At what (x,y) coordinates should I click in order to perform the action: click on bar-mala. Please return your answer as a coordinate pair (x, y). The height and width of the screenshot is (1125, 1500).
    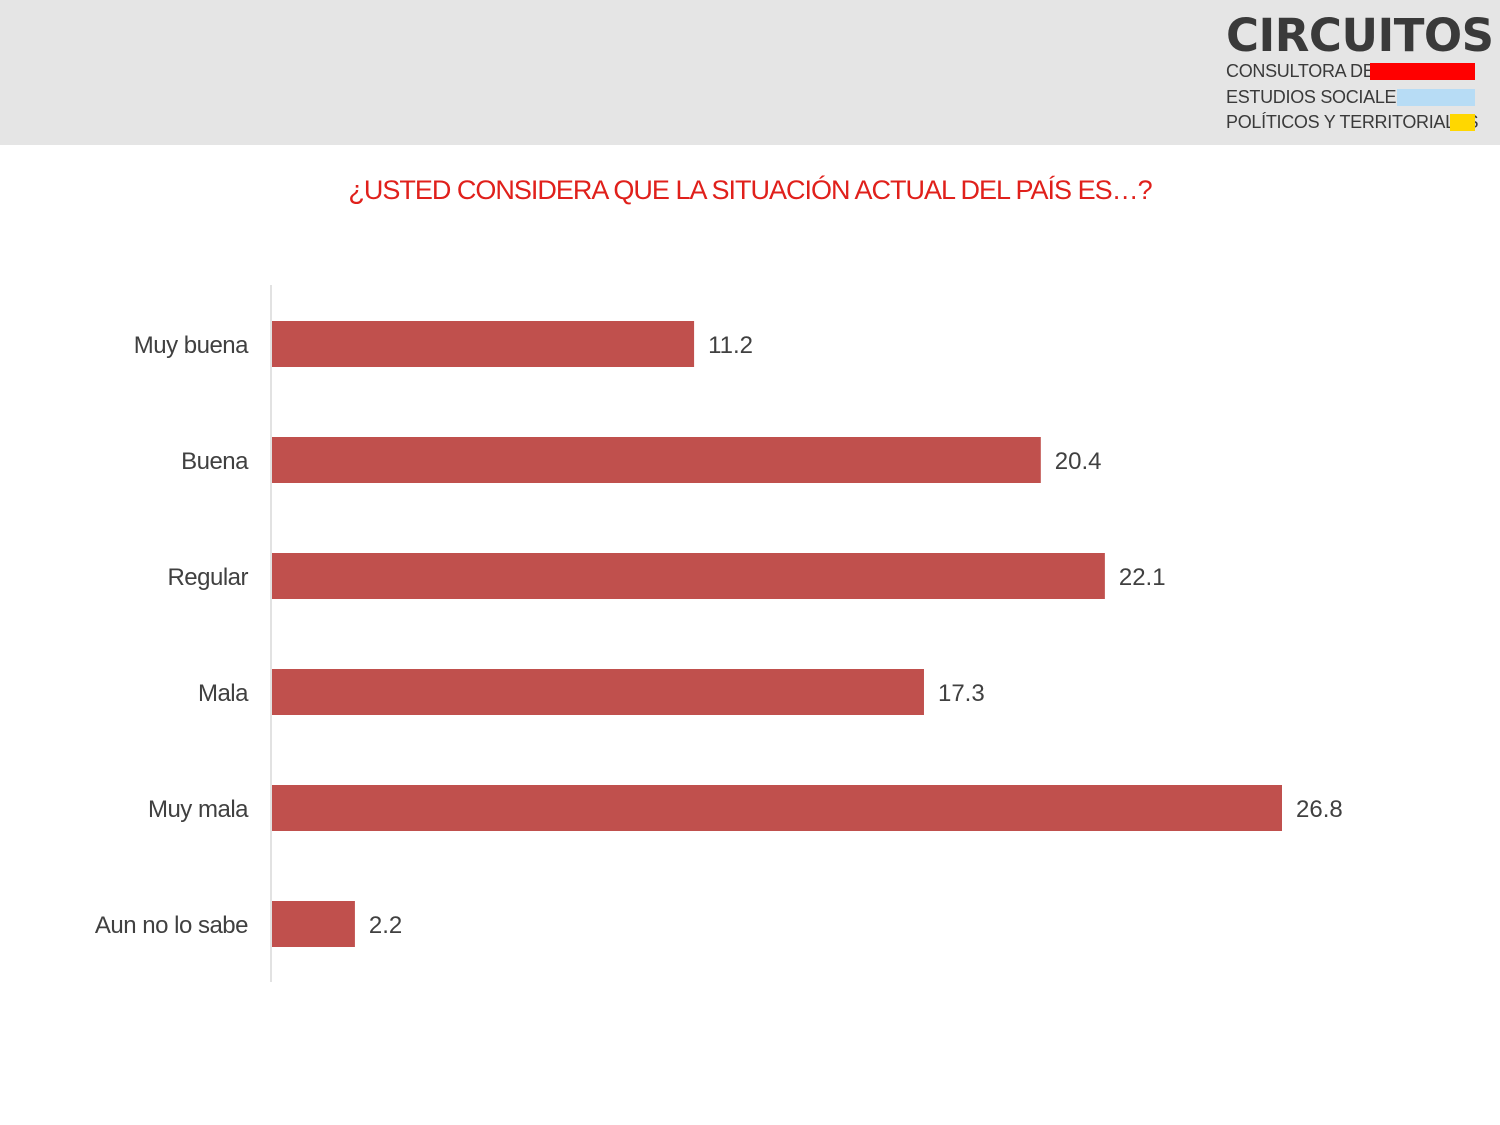
    Looking at the image, I should click on (598, 692).